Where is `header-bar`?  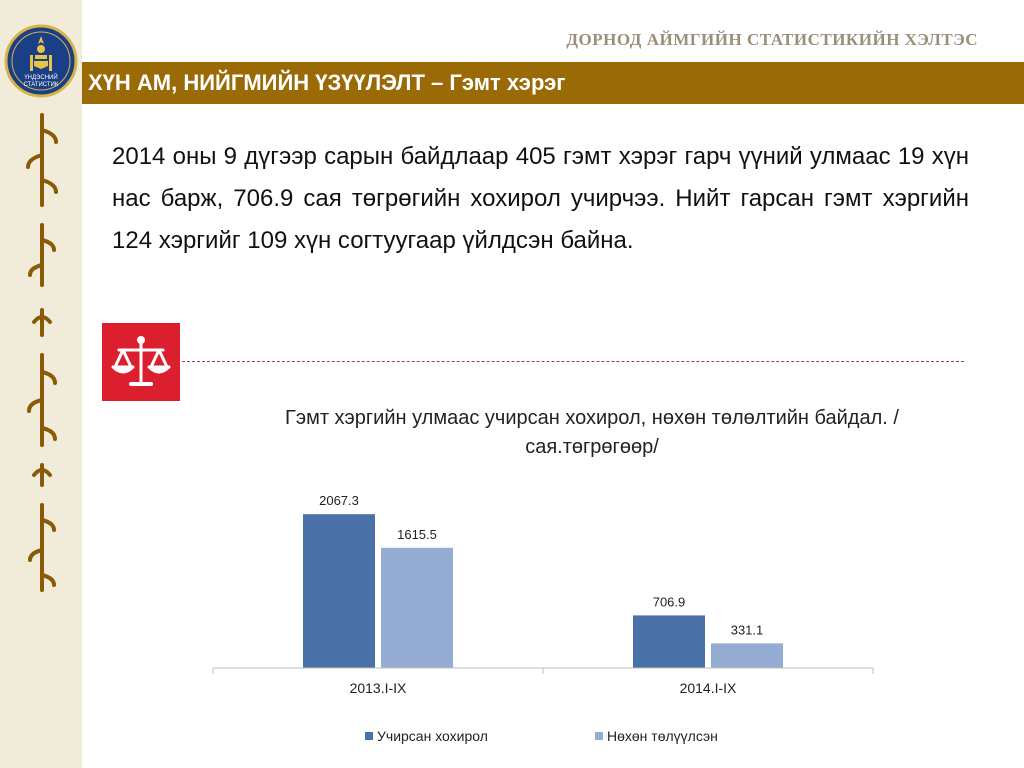
header-bar is located at coordinates (553, 83).